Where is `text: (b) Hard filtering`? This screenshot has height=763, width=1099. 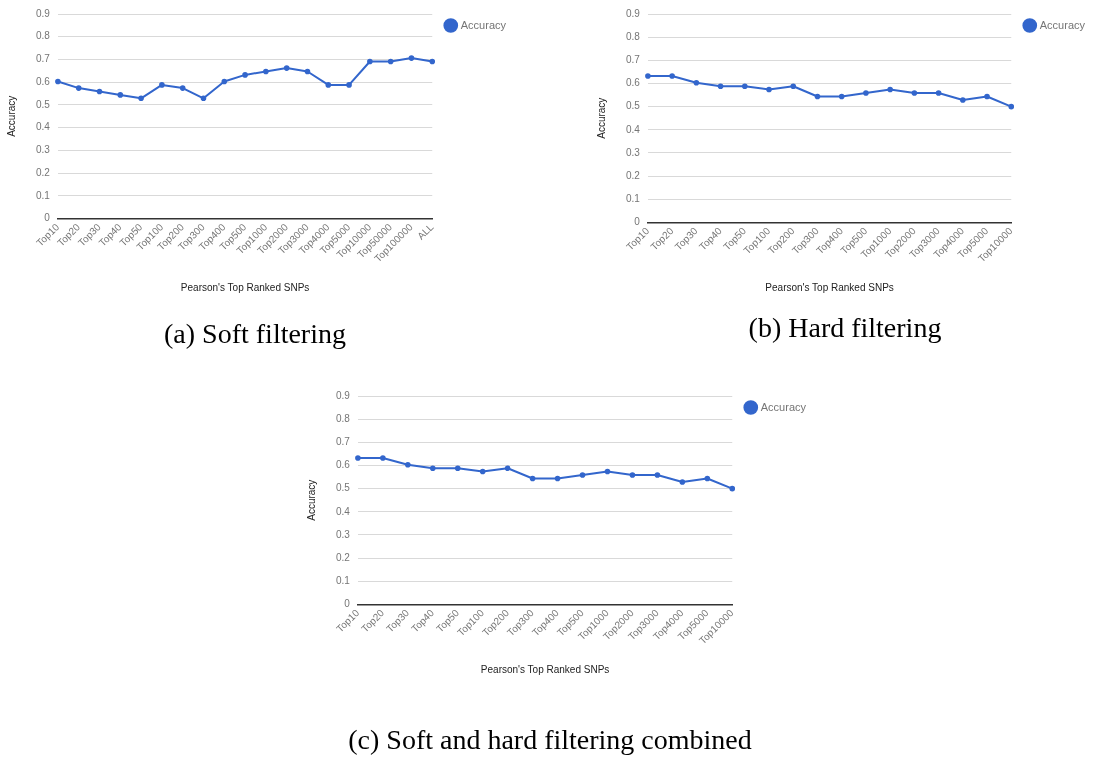 text: (b) Hard filtering is located at coordinates (845, 328).